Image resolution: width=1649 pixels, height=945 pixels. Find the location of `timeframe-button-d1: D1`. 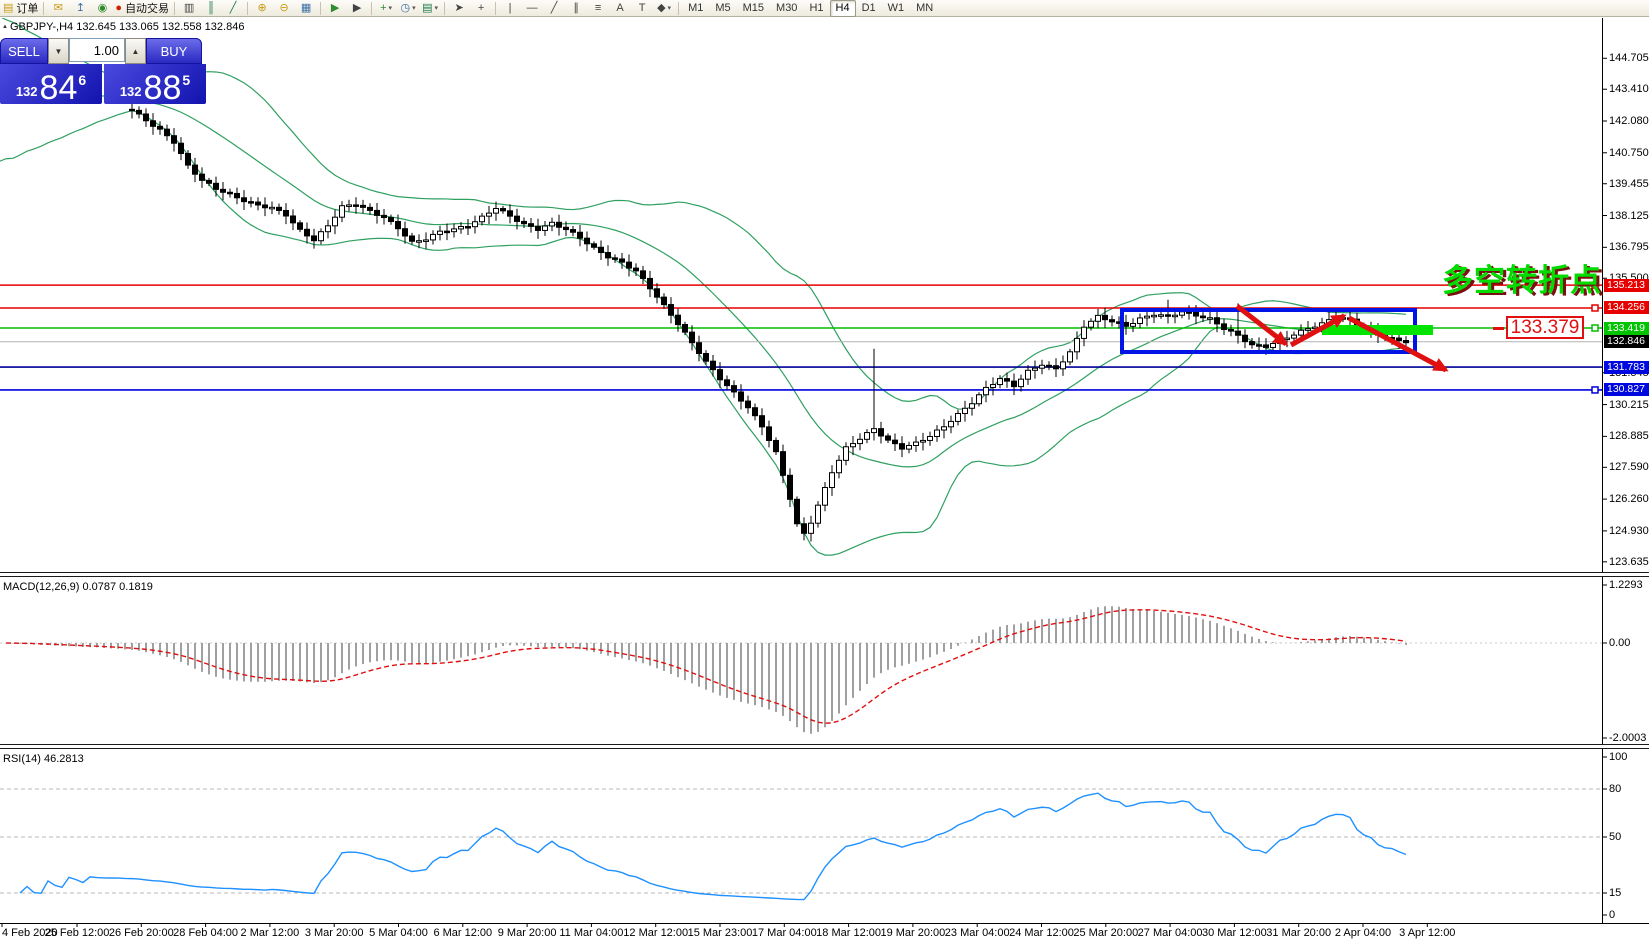

timeframe-button-d1: D1 is located at coordinates (868, 8).